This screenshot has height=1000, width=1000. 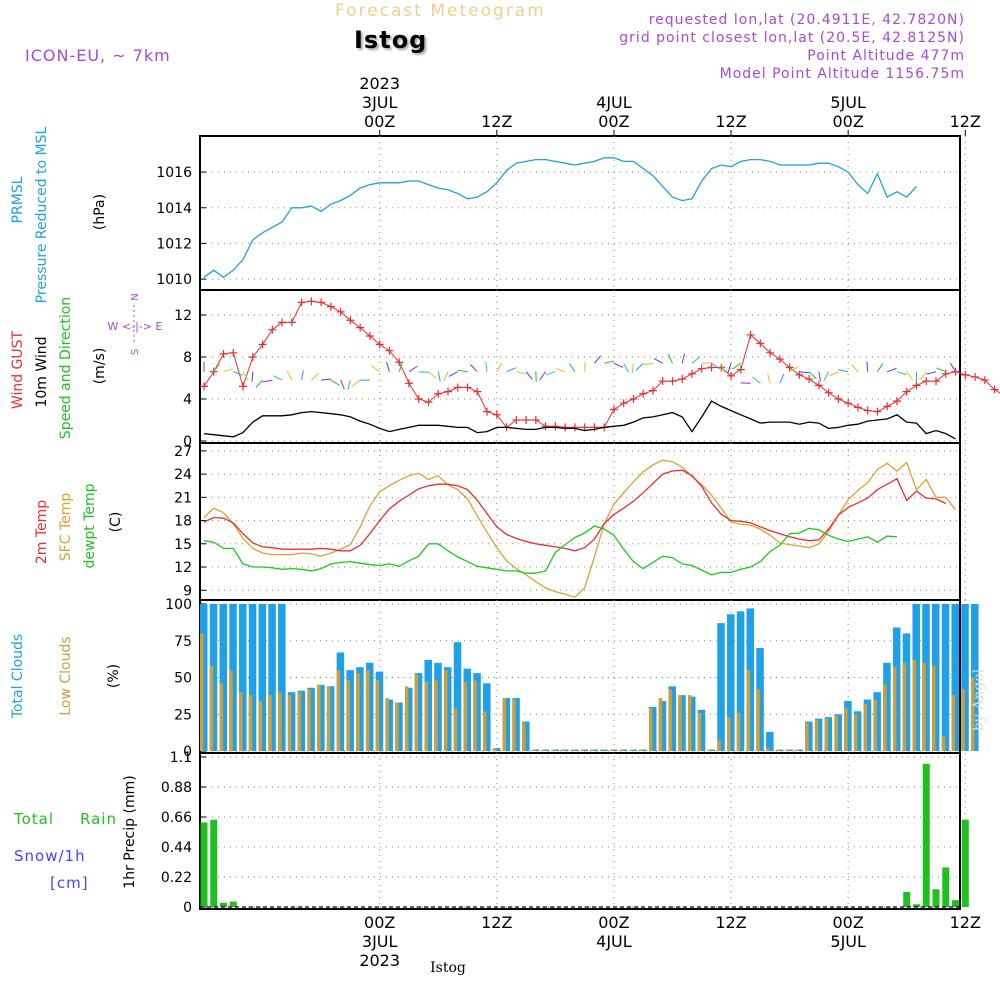 I want to click on y-tick-label: 0.44, so click(x=176, y=848).